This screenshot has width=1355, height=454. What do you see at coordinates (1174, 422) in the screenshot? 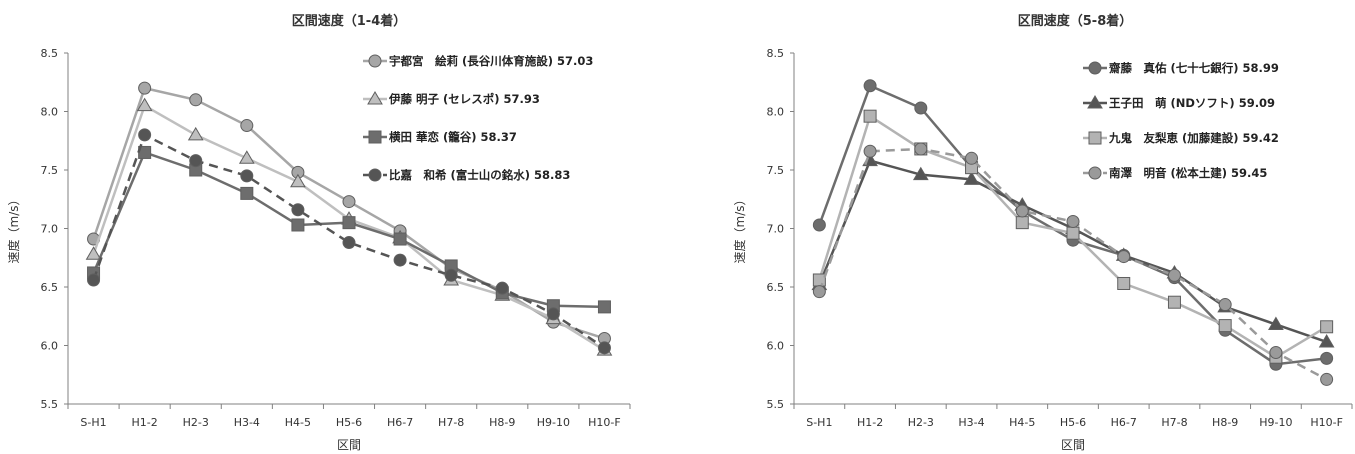
I see `x-tick-label: H7-8` at bounding box center [1174, 422].